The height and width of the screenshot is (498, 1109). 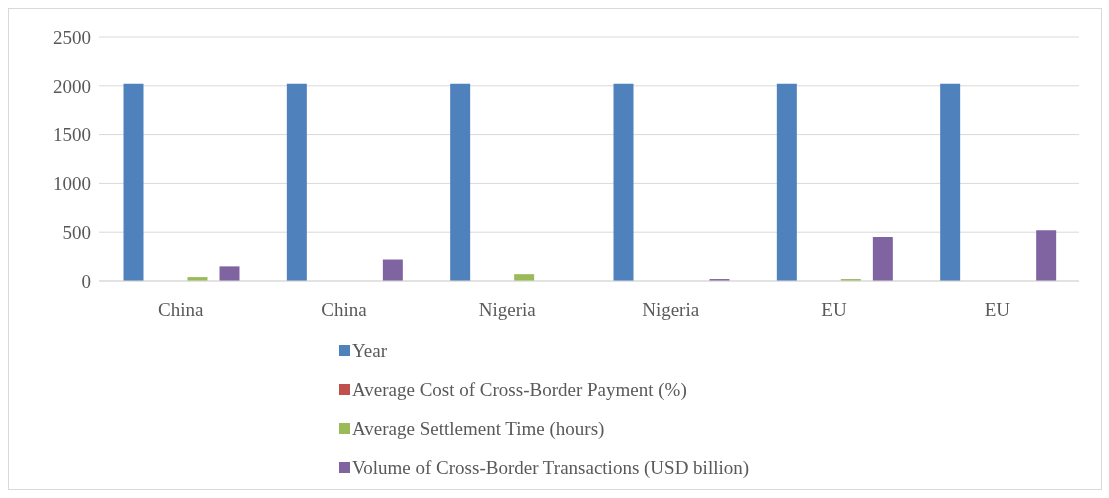 What do you see at coordinates (519, 389) in the screenshot?
I see `legend-label: Average Cost of Cross-Border Payment (%)` at bounding box center [519, 389].